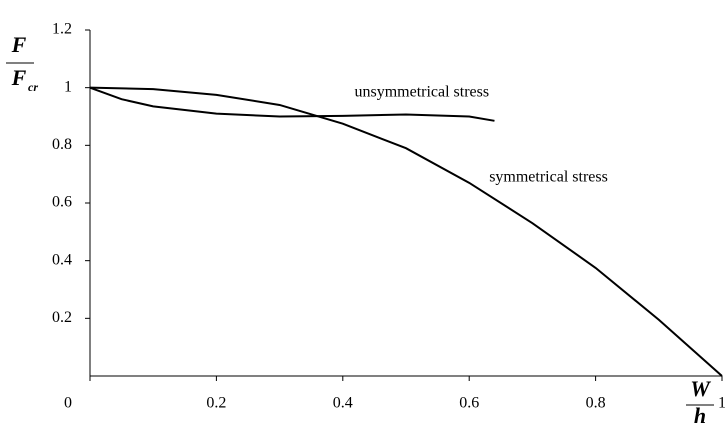 The width and height of the screenshot is (725, 429). I want to click on x-label-numerator: W, so click(700, 388).